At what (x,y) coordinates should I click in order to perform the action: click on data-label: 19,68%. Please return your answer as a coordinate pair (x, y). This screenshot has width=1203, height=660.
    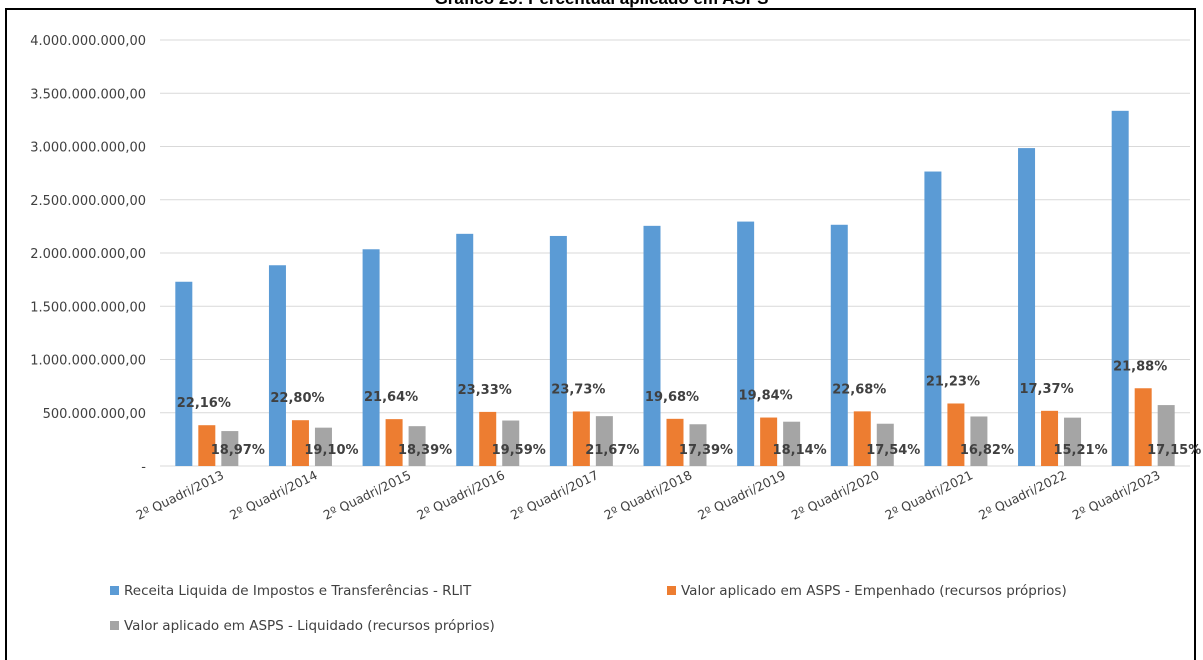
    Looking at the image, I should click on (672, 397).